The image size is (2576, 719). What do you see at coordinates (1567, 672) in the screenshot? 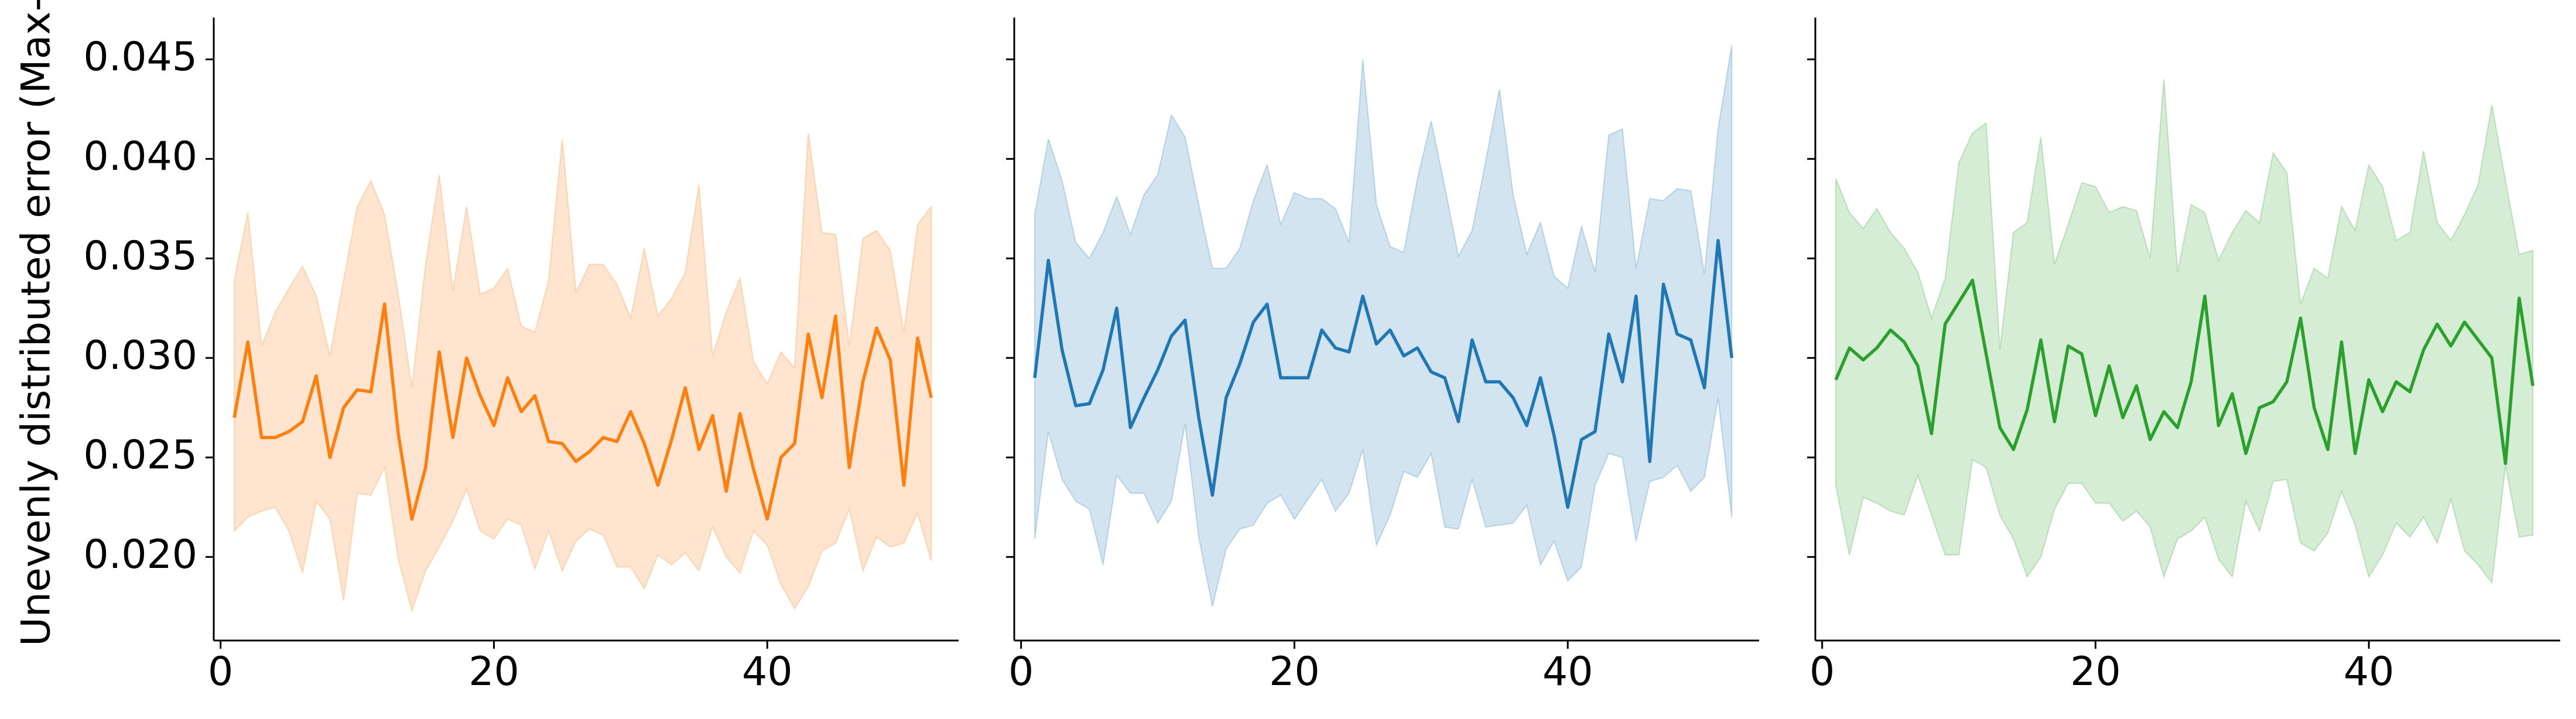
I see `x-tick-label: 40` at bounding box center [1567, 672].